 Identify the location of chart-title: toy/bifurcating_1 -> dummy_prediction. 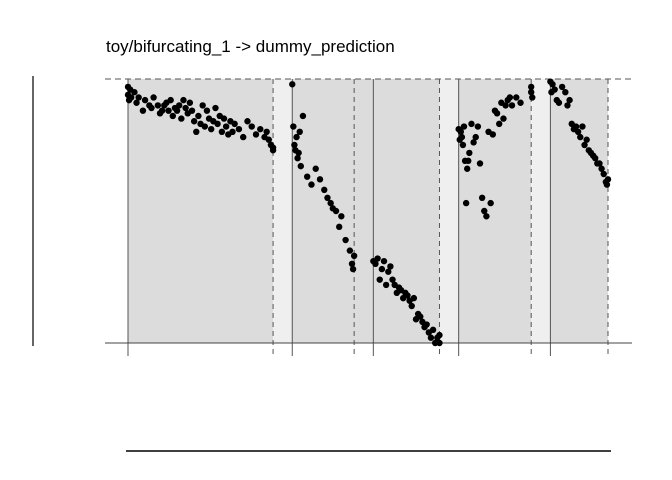
(250, 46).